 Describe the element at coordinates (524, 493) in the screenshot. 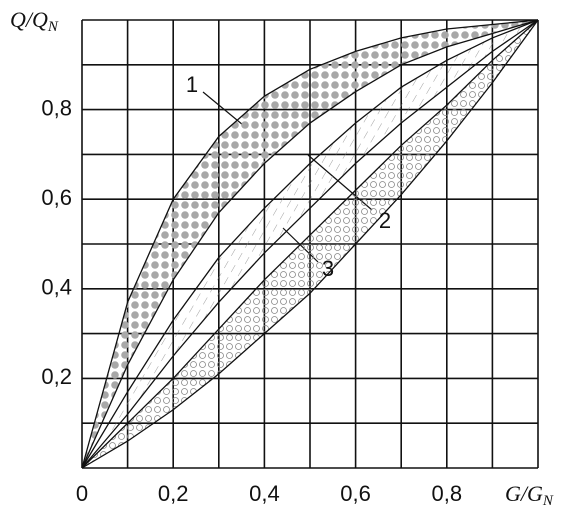

I see `x-label-main: G/G` at that location.